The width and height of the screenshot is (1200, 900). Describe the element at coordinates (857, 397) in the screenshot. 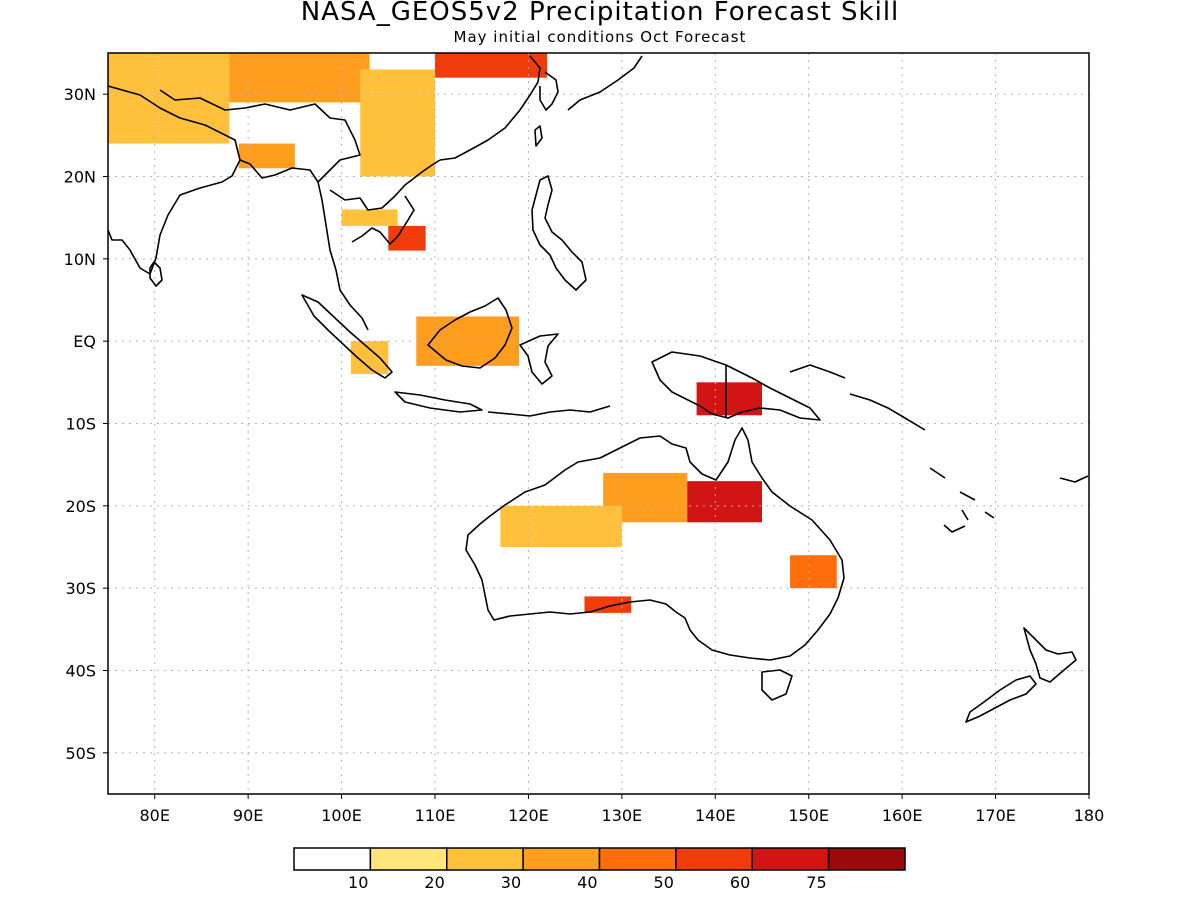

I see `coast-bismarck` at that location.